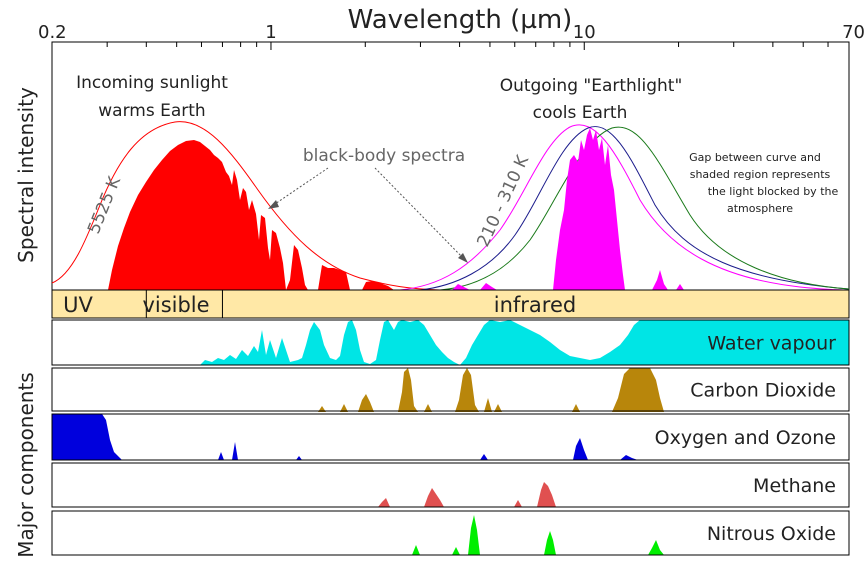 Image resolution: width=867 pixels, height=587 pixels. What do you see at coordinates (853, 32) in the screenshot?
I see `x-tick-label: 70` at bounding box center [853, 32].